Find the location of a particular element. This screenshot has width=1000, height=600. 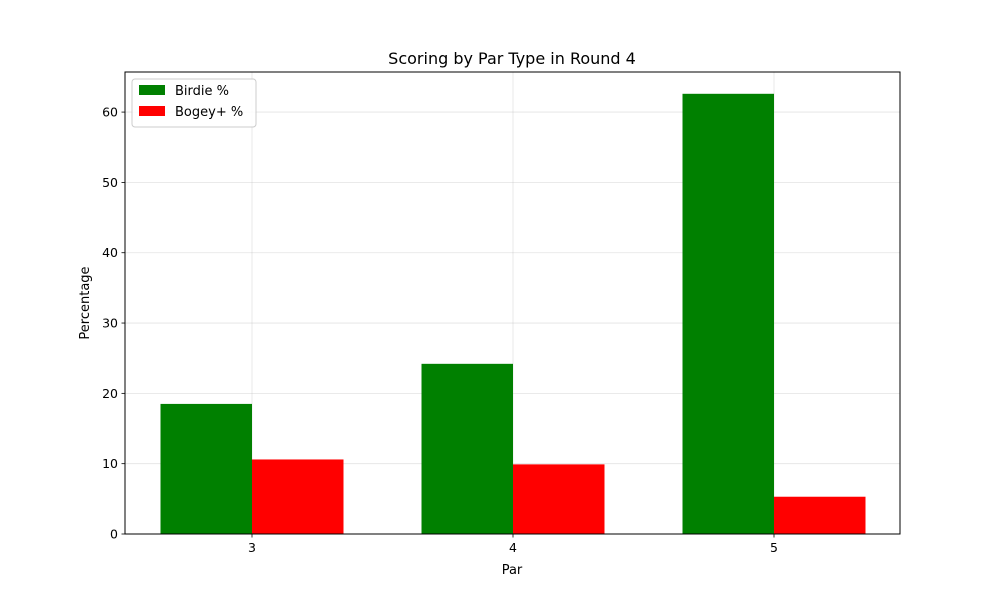

legend-label-bogey: Bogey+ % is located at coordinates (209, 112).